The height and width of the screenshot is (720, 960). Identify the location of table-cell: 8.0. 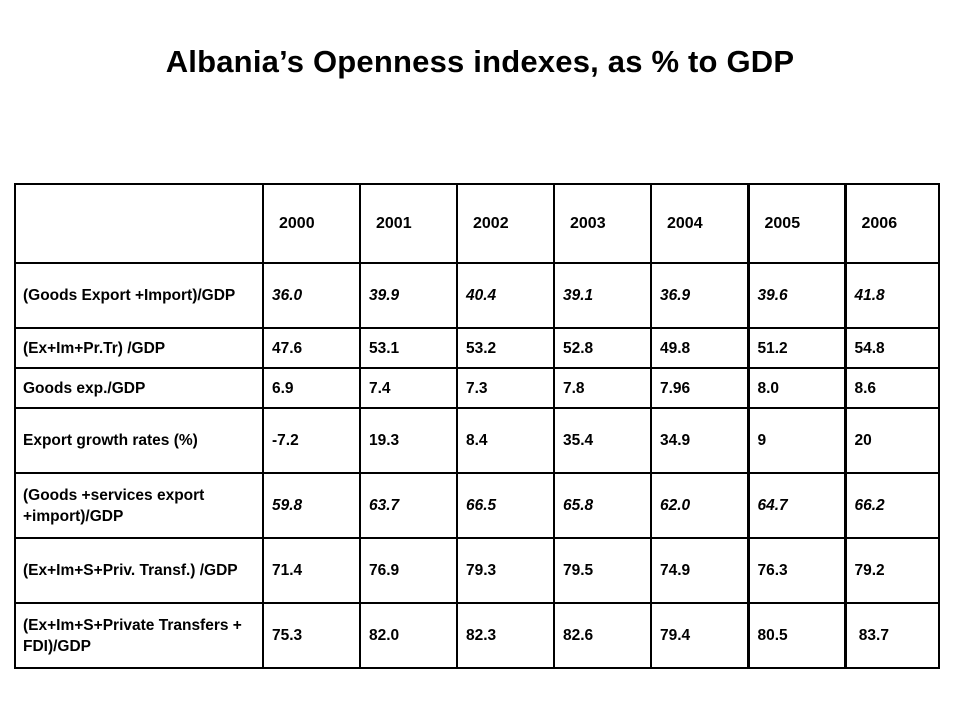
(796, 388).